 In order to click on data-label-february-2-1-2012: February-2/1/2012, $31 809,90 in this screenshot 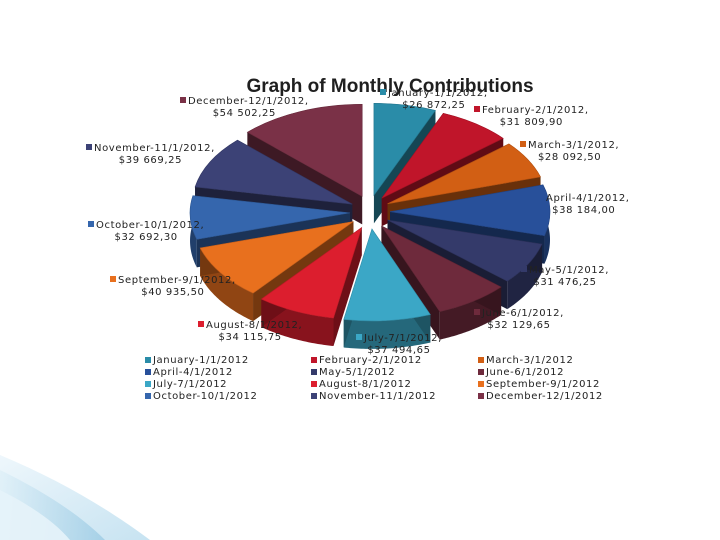, I will do `click(531, 117)`.